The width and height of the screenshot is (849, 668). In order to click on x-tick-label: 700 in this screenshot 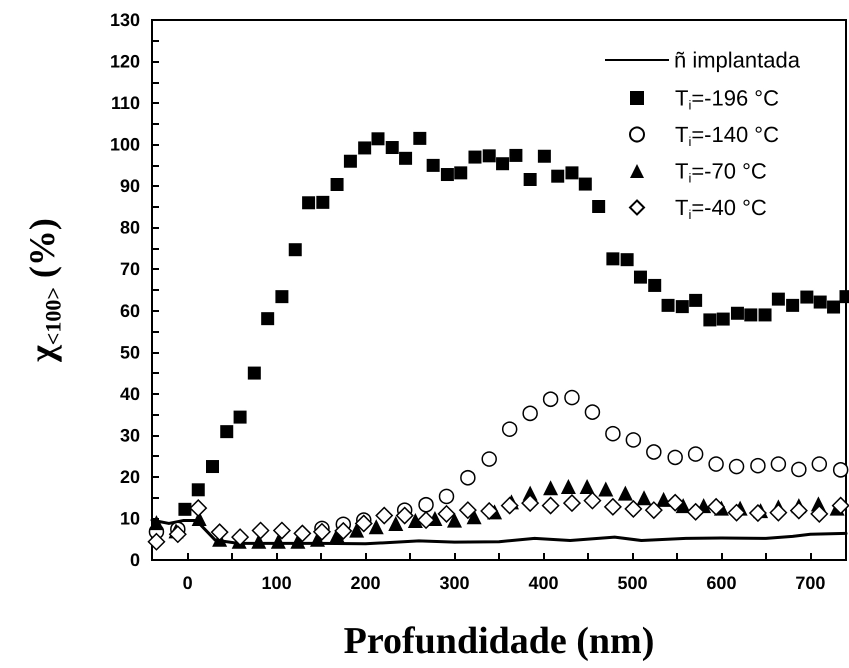, I will do `click(810, 583)`.